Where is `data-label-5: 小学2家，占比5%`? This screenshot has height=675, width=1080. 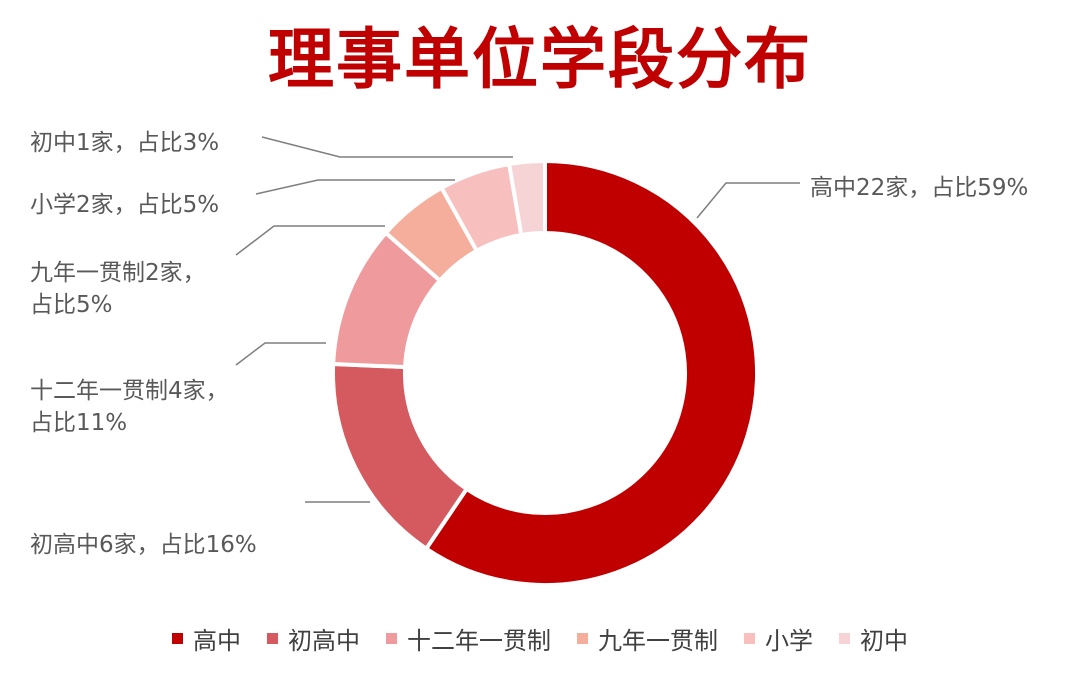 data-label-5: 小学2家，占比5% is located at coordinates (124, 205).